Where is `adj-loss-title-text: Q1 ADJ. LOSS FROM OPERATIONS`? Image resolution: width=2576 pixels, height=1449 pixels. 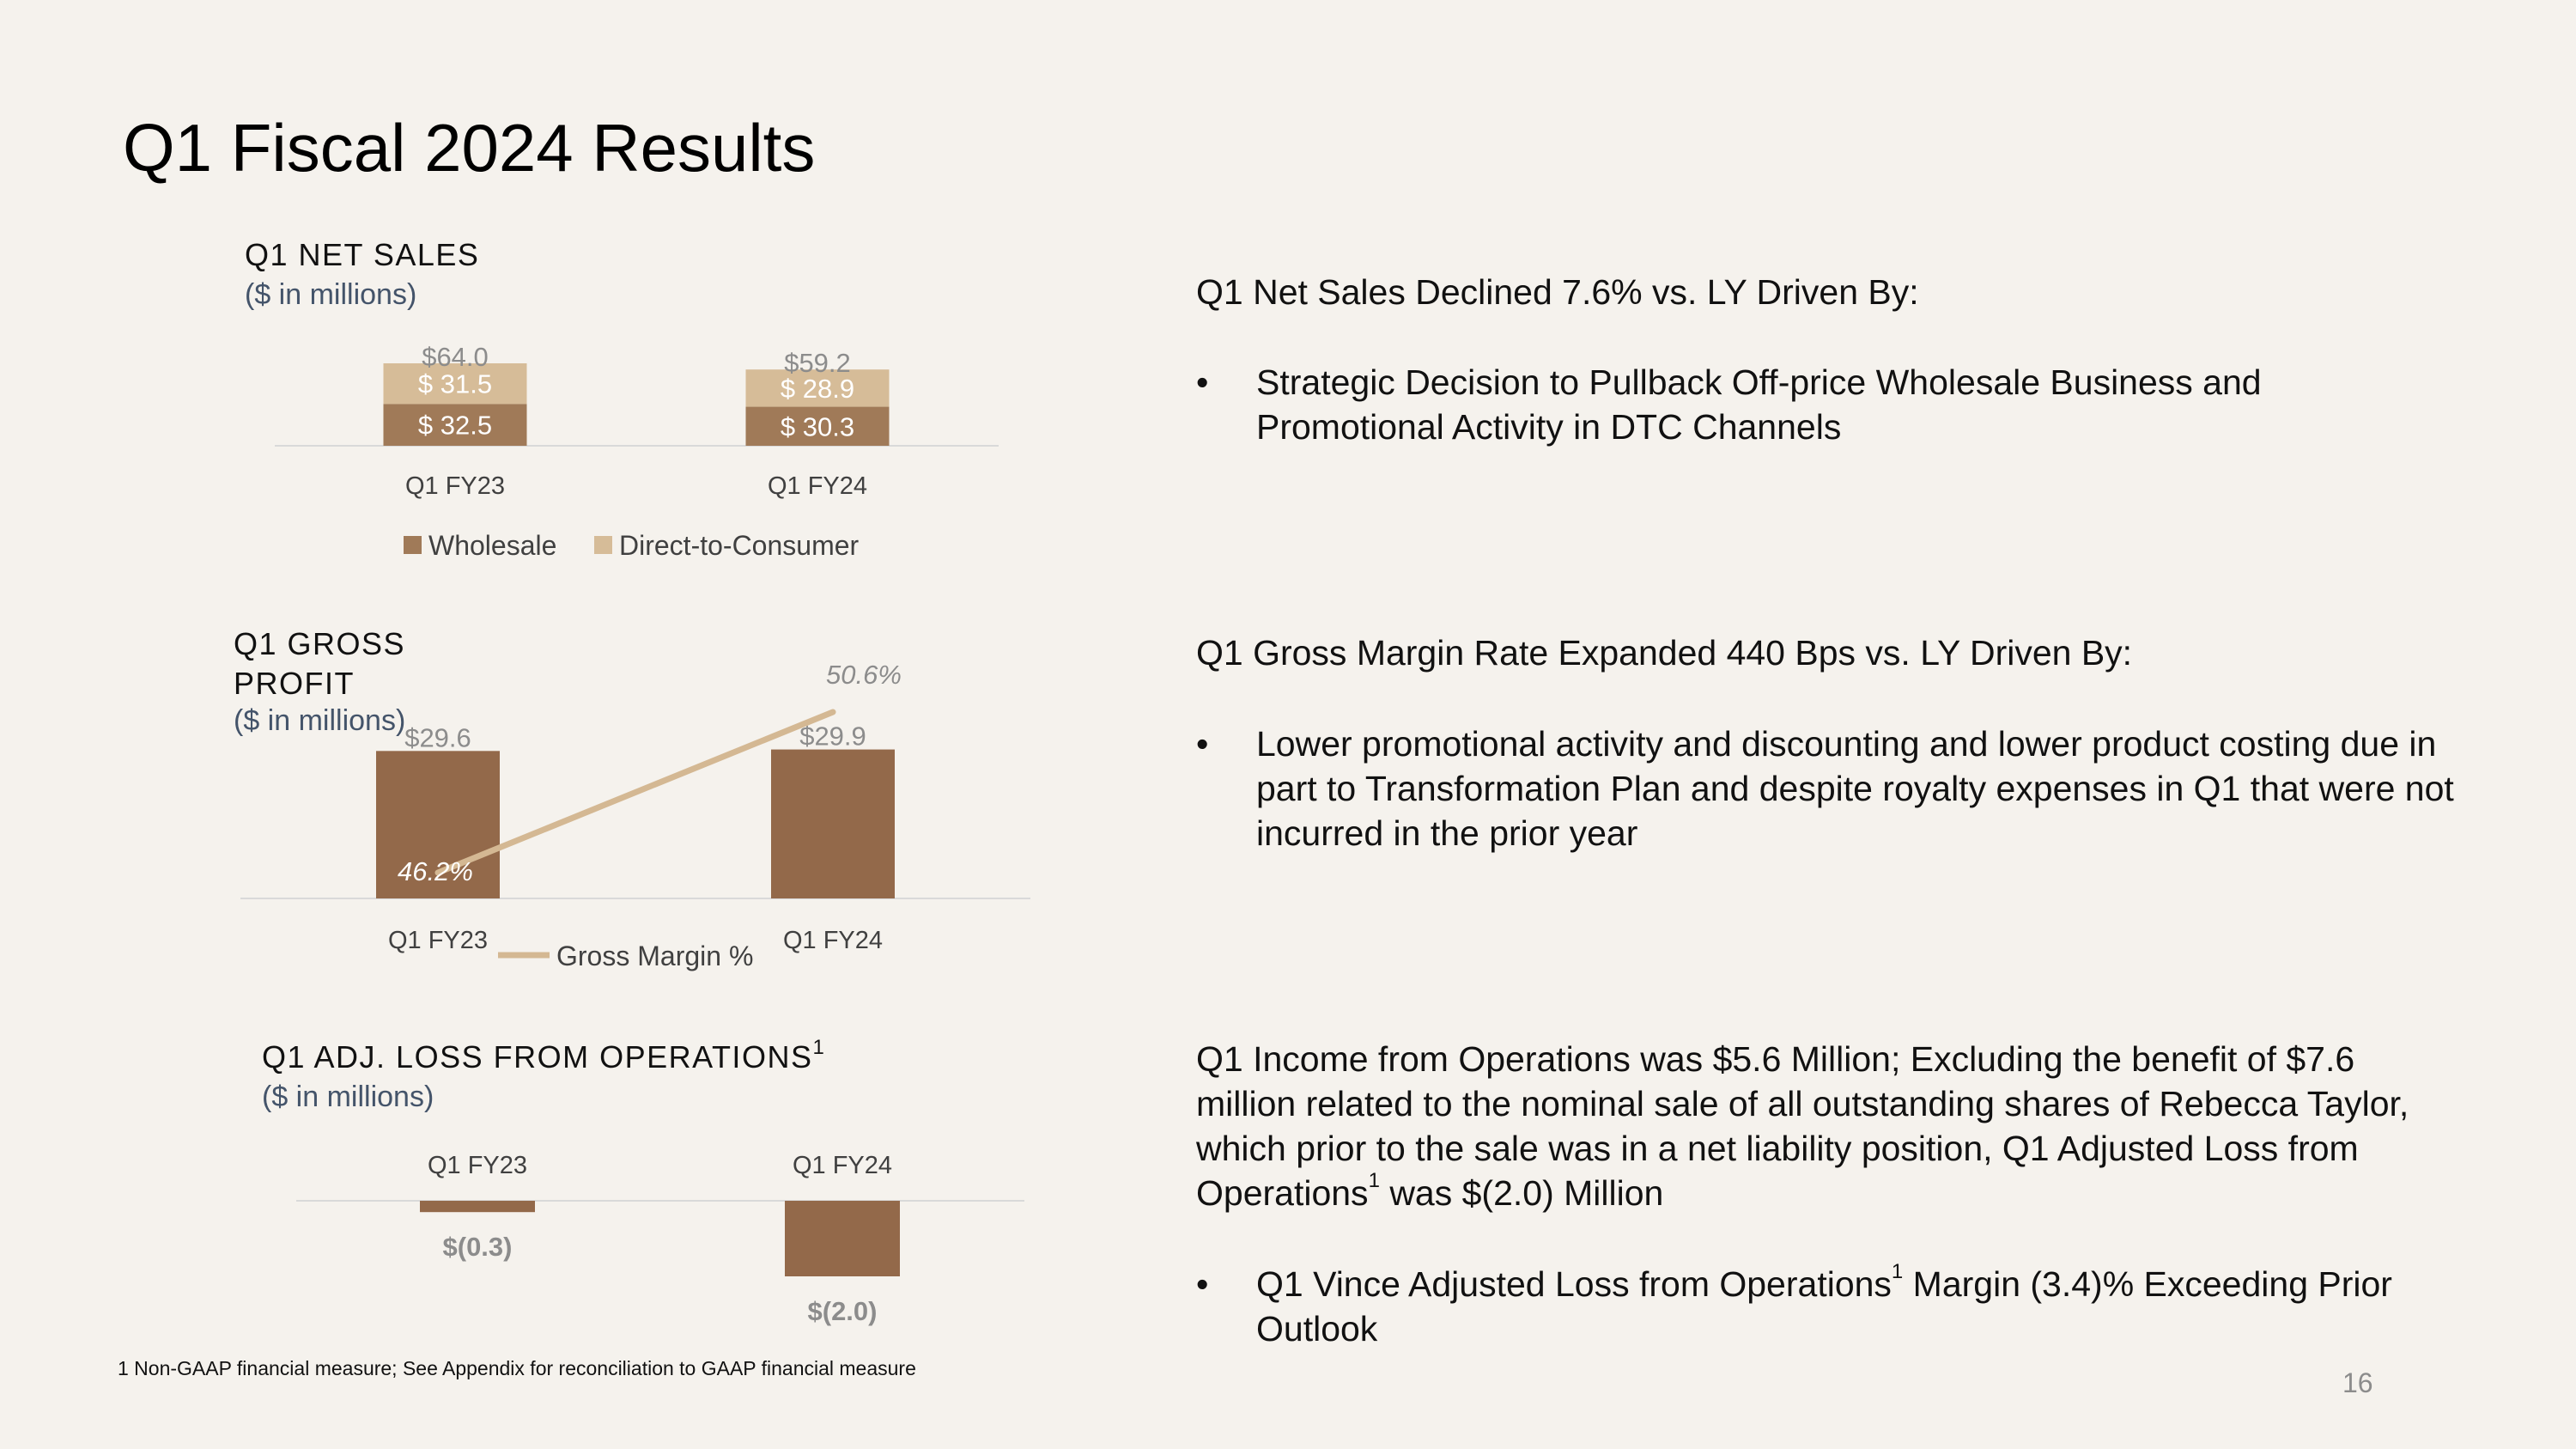 adj-loss-title-text: Q1 ADJ. LOSS FROM OPERATIONS is located at coordinates (537, 1057).